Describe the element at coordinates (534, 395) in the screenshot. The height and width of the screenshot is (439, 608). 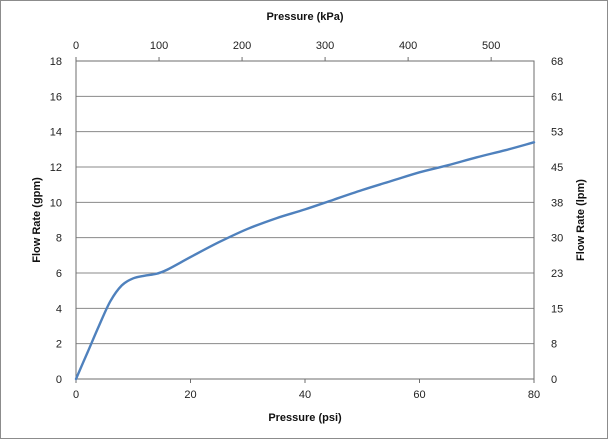
I see `x-tick-label: 80` at that location.